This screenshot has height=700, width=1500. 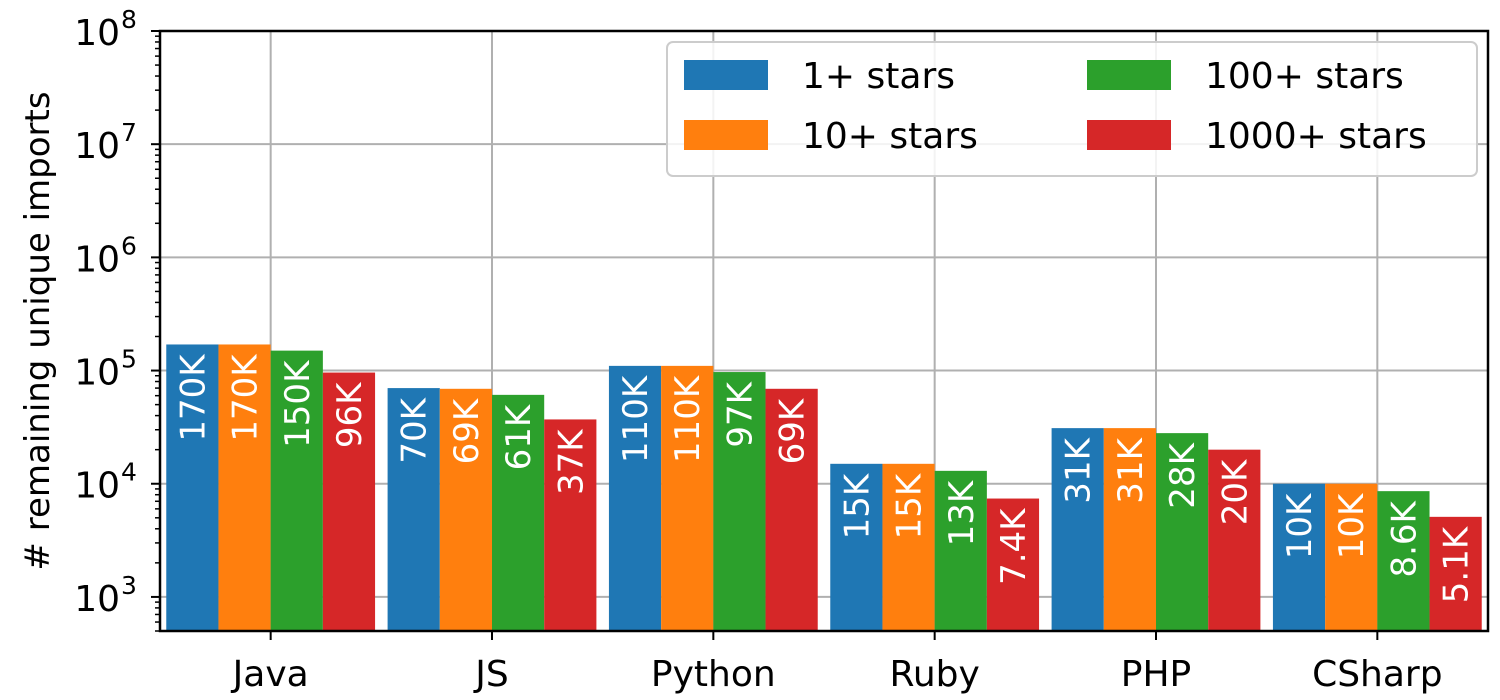 I want to click on x-tick-label: CSharp, so click(x=1377, y=674).